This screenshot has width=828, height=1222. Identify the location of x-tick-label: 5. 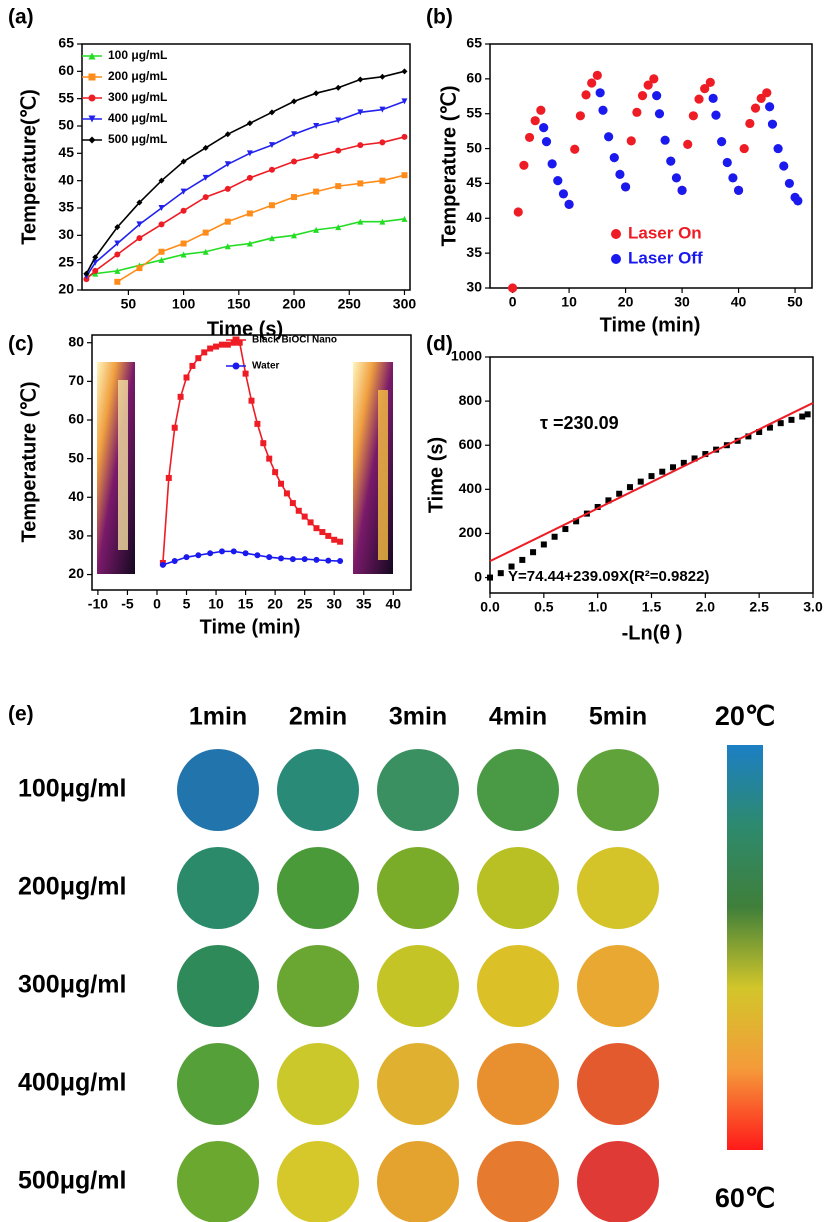
(187, 604).